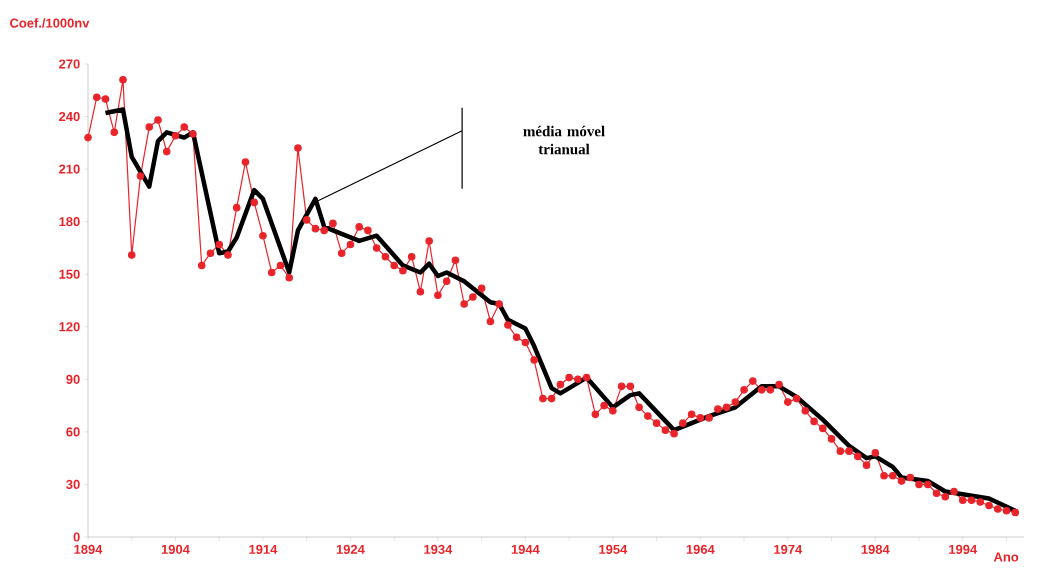 Image resolution: width=1038 pixels, height=578 pixels. What do you see at coordinates (69, 222) in the screenshot?
I see `y-tick-label: 180` at bounding box center [69, 222].